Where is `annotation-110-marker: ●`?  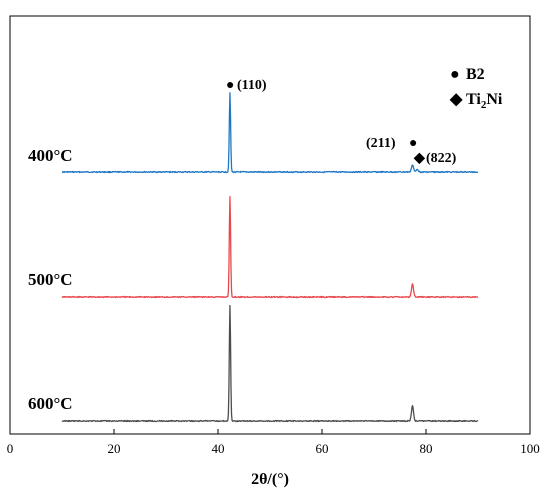 annotation-110-marker: ● is located at coordinates (230, 85).